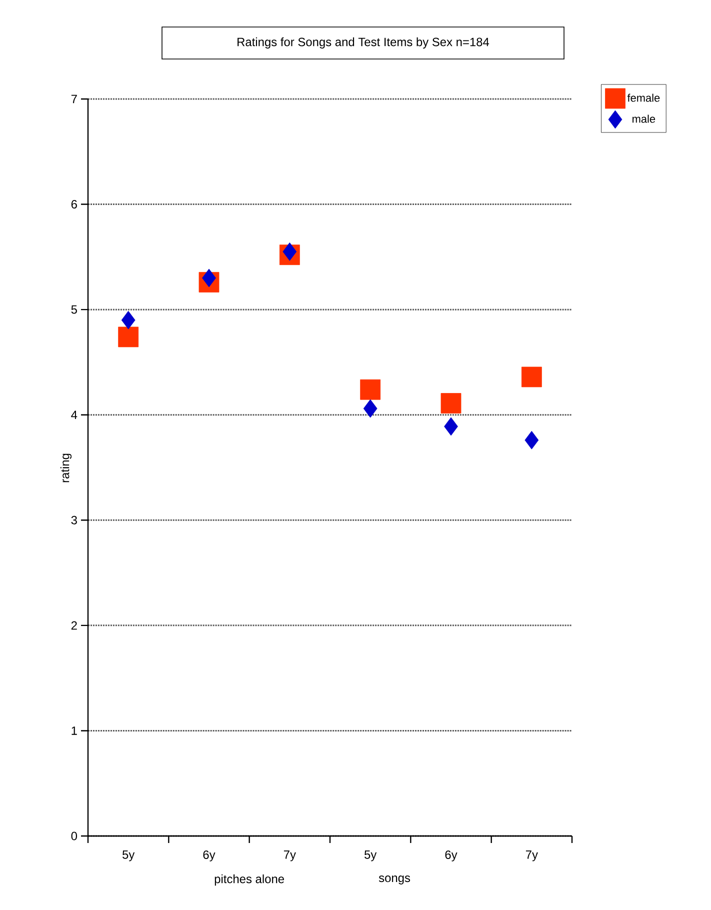 This screenshot has height=910, width=711. What do you see at coordinates (364, 43) in the screenshot?
I see `chart-title: Ratings for Songs and Test Items by Sex n=184` at bounding box center [364, 43].